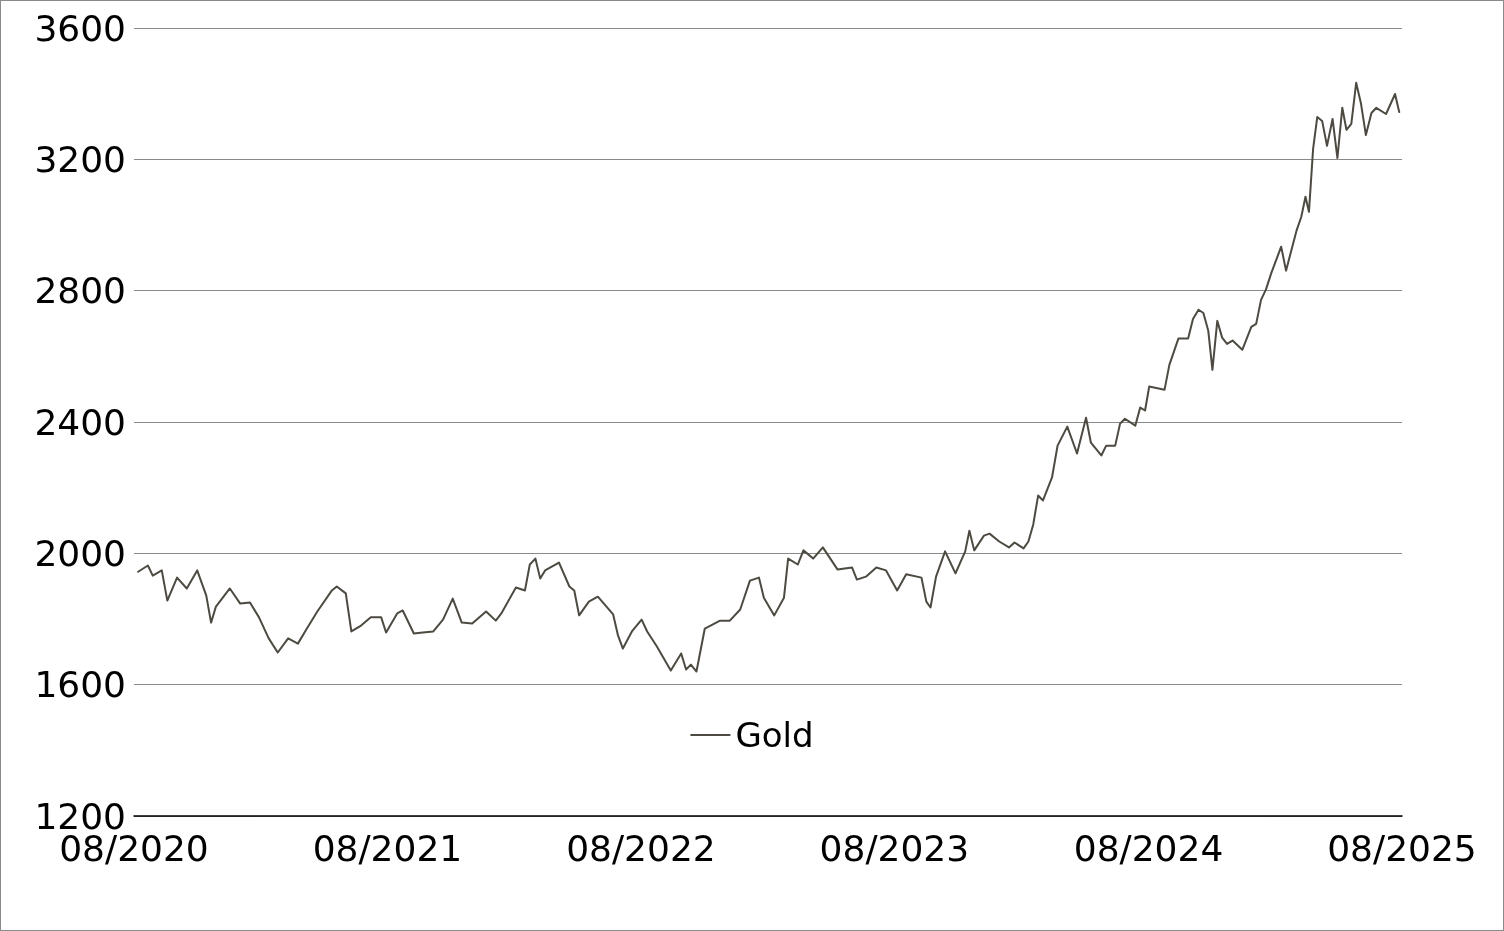  I want to click on x-tick-label: 08/2023, so click(894, 848).